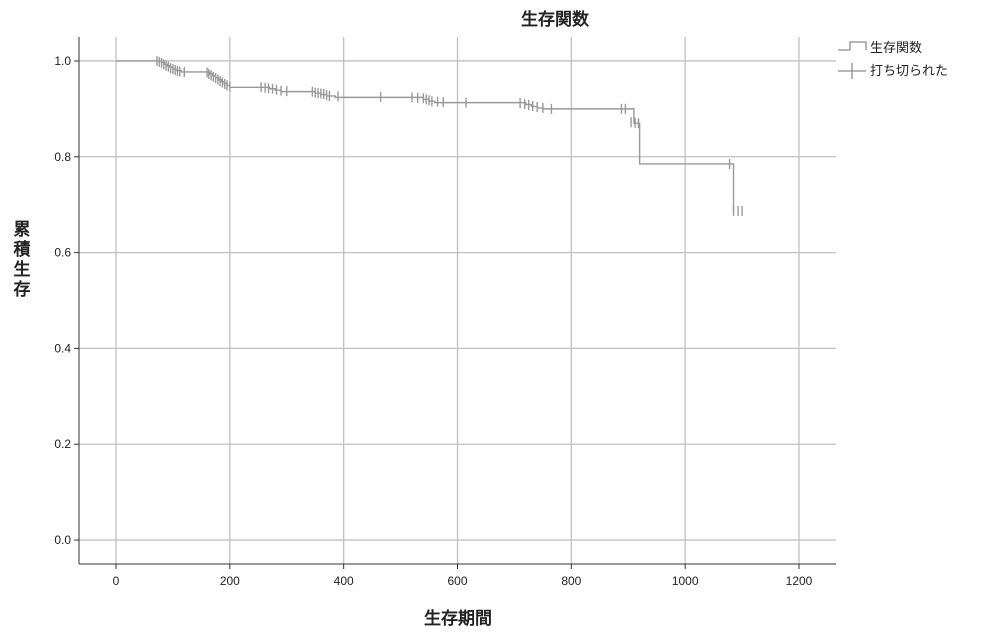  What do you see at coordinates (62, 348) in the screenshot?
I see `y-tick-label: 0.4` at bounding box center [62, 348].